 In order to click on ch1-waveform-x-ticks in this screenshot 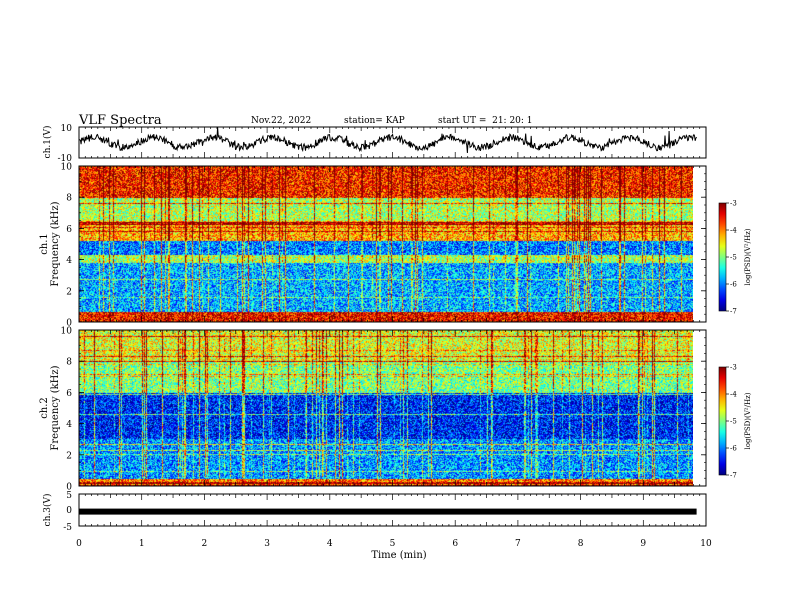, I will do `click(392, 142)`.